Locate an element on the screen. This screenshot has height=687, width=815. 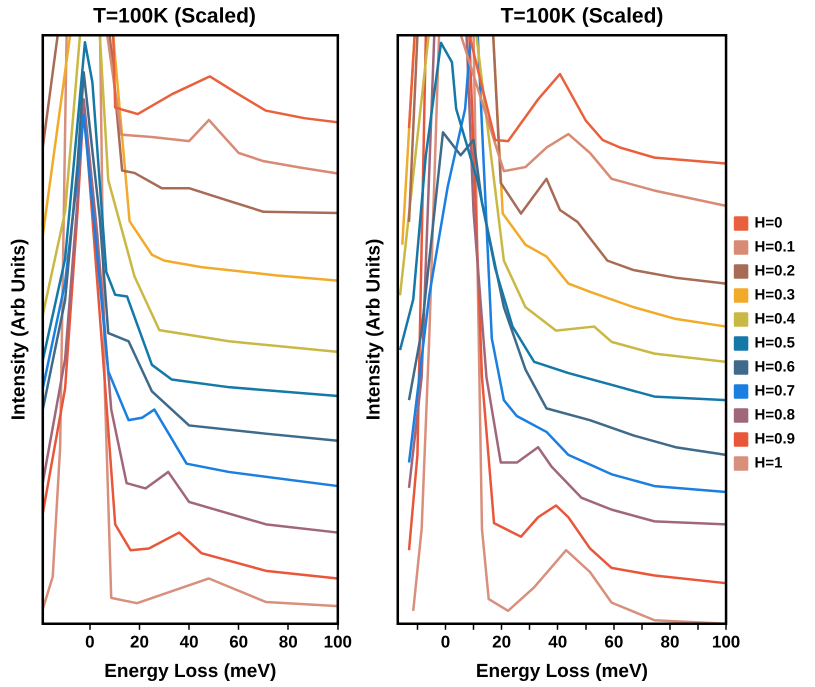
legend-label: H=0.9 is located at coordinates (775, 439).